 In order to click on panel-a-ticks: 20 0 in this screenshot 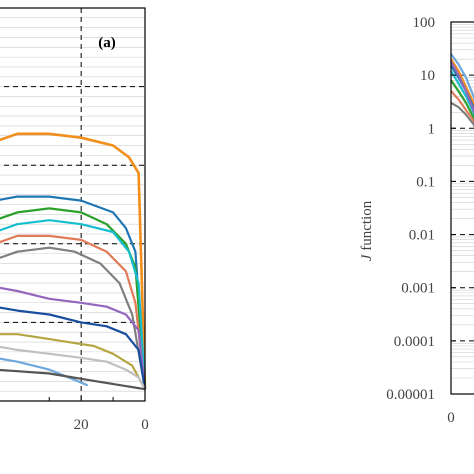, I will do `click(98, 414)`.